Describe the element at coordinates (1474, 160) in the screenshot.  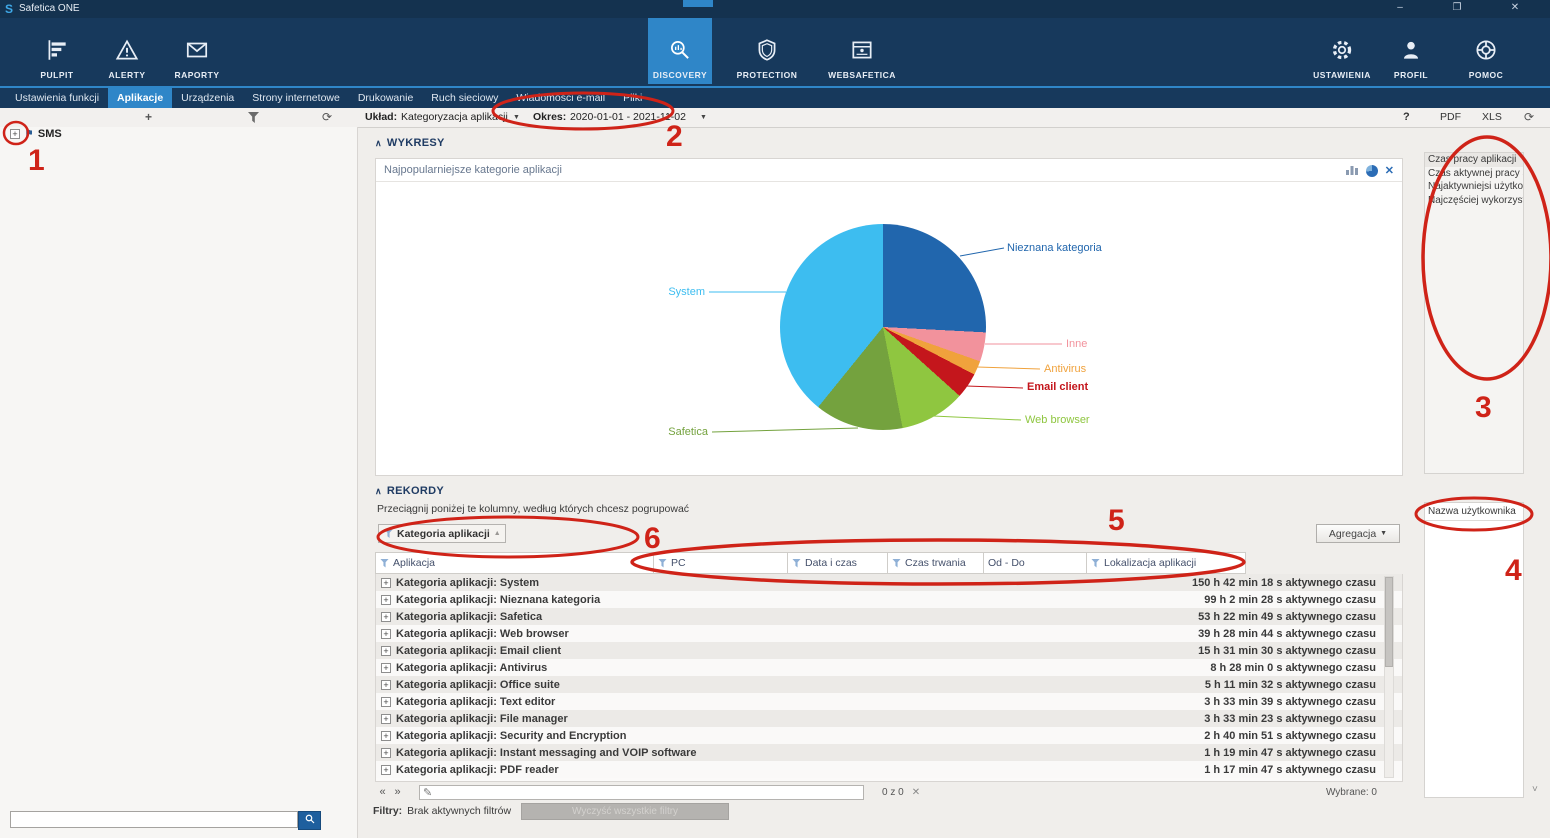
I see `list-item-czas-pracy: Czas pracy aplikacji` at that location.